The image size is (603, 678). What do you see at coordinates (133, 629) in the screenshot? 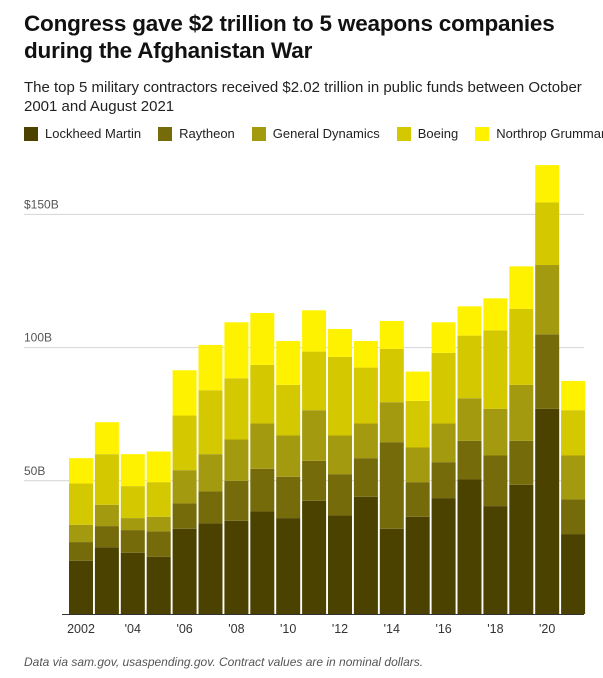
I see `x-tick-label: '04` at bounding box center [133, 629].